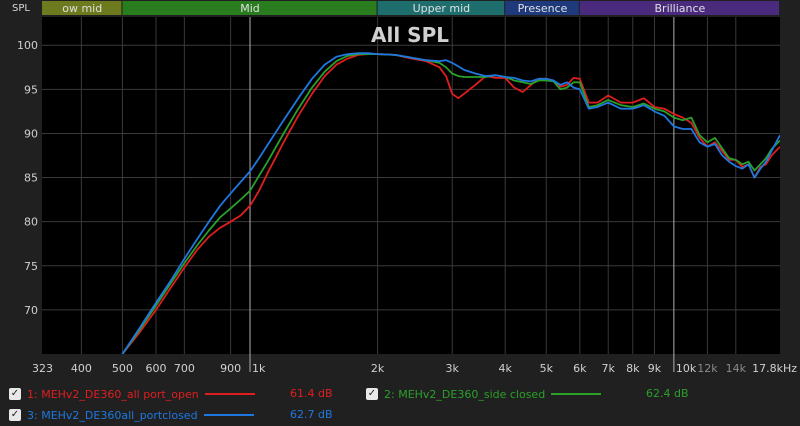  What do you see at coordinates (15, 415) in the screenshot?
I see `checkbox-series-3: ✓` at bounding box center [15, 415].